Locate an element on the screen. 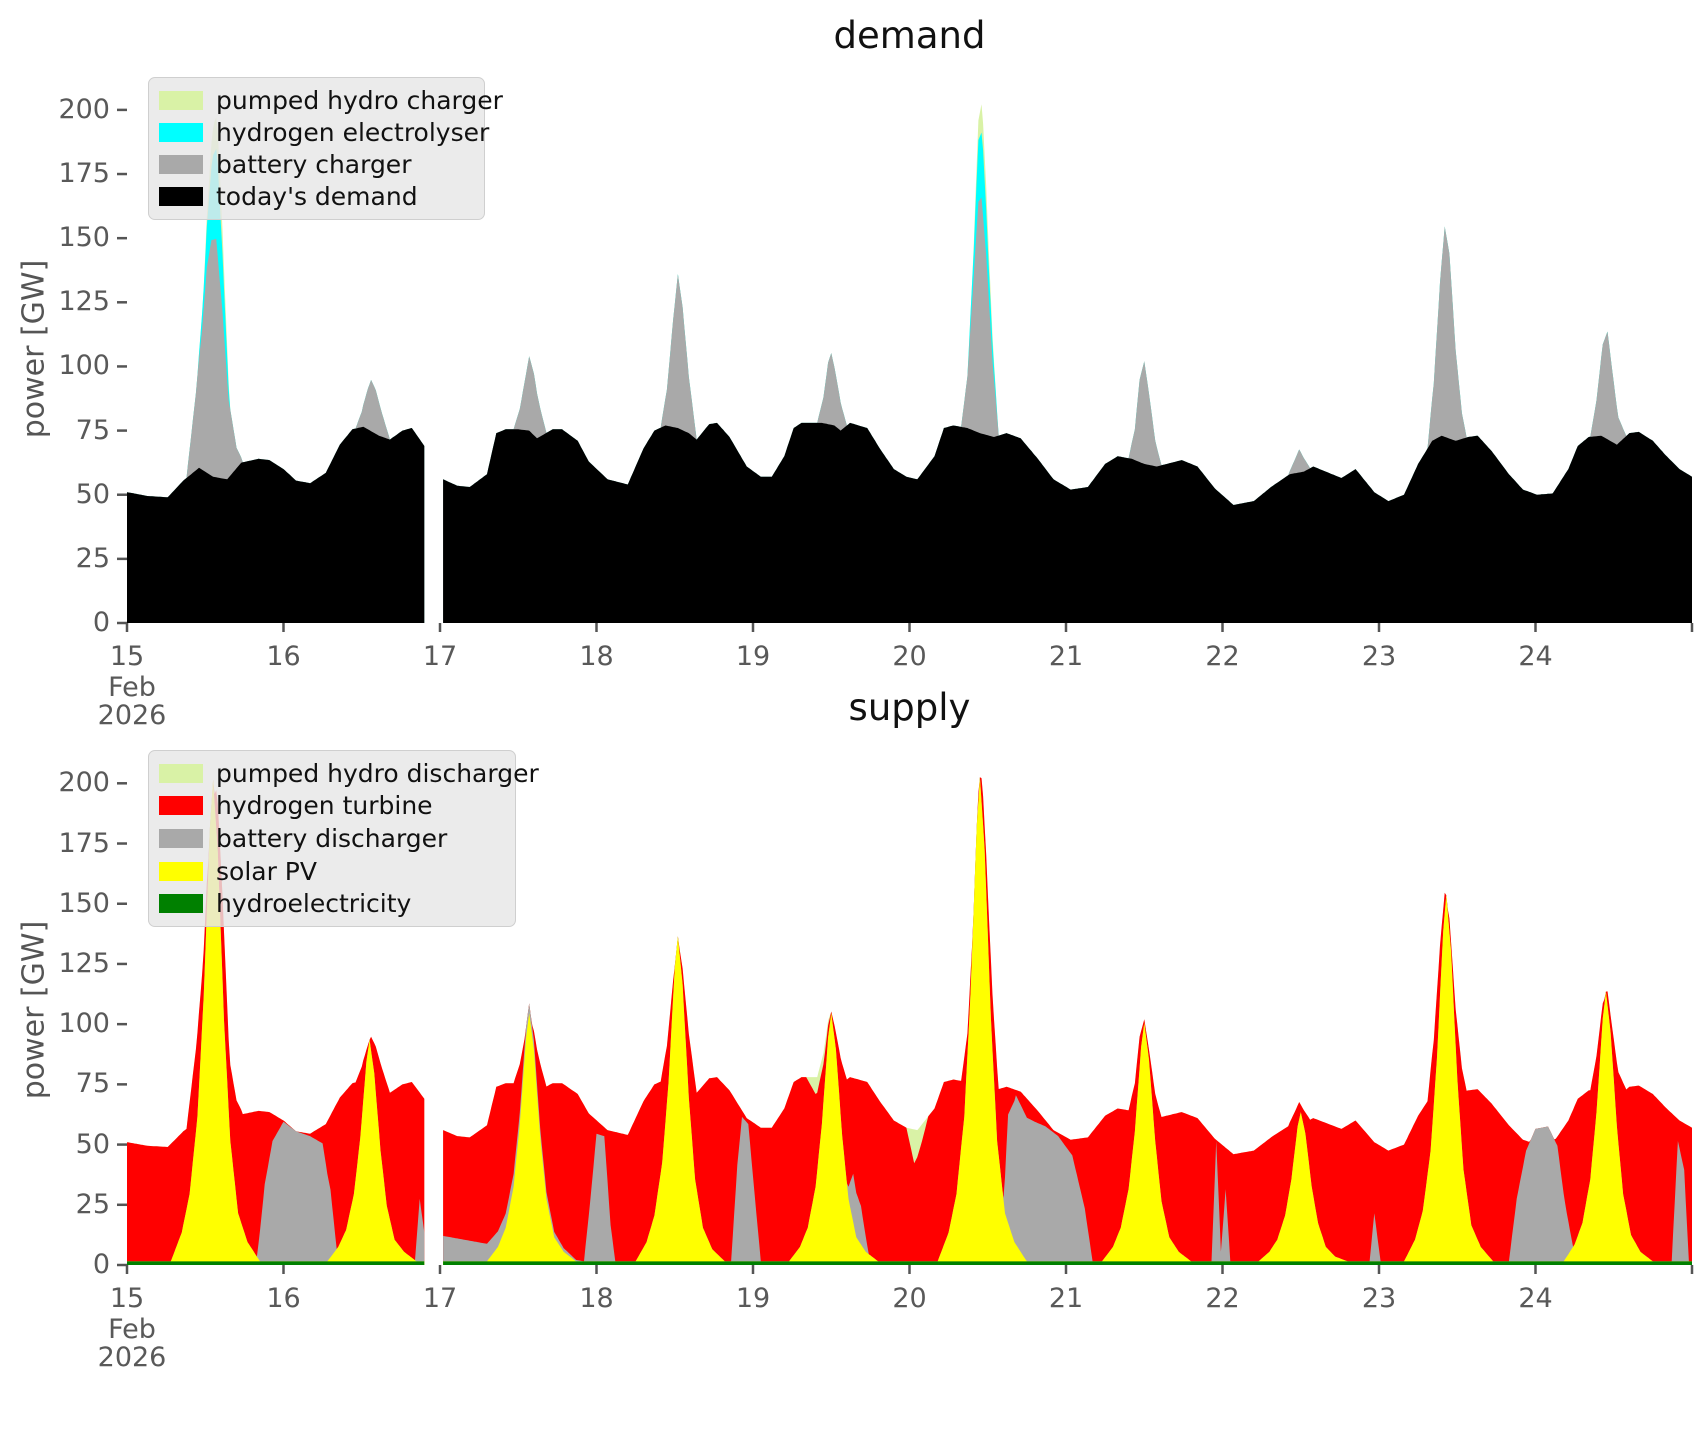  legend-item-hydroelectricity: hydroelectricity is located at coordinates (332, 903).